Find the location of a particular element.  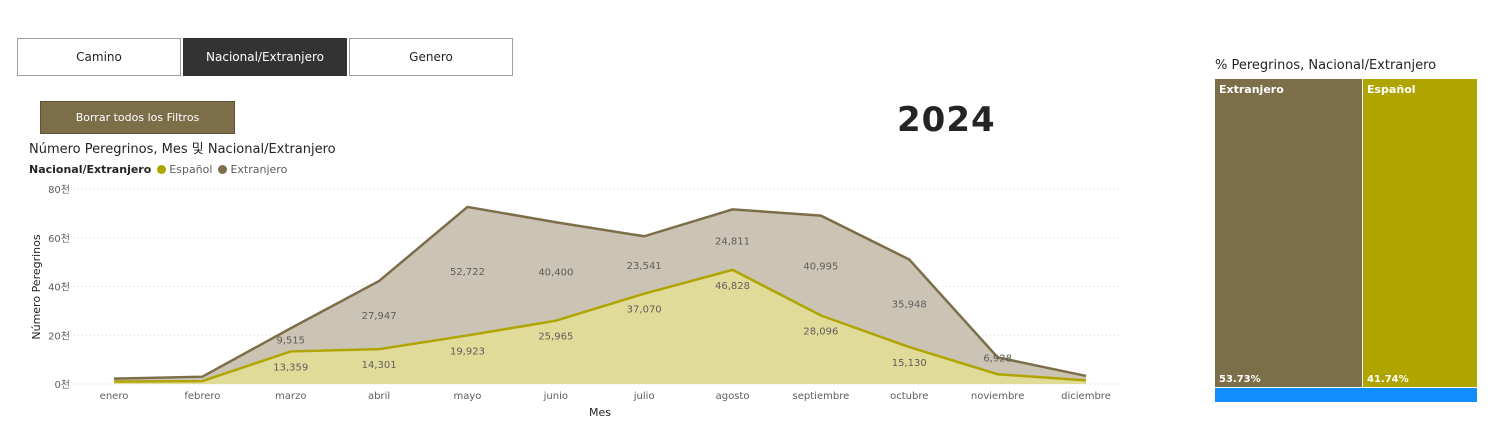

x-tick-label: julio is located at coordinates (644, 396).